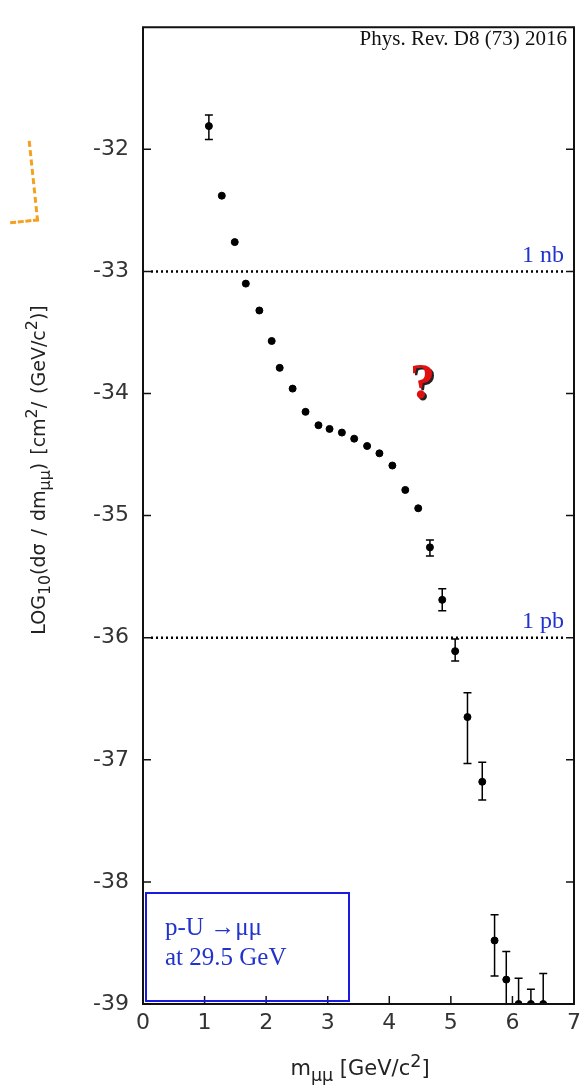 This screenshot has width=587, height=1090. What do you see at coordinates (111, 270) in the screenshot?
I see `y-tick-label: -33` at bounding box center [111, 270].